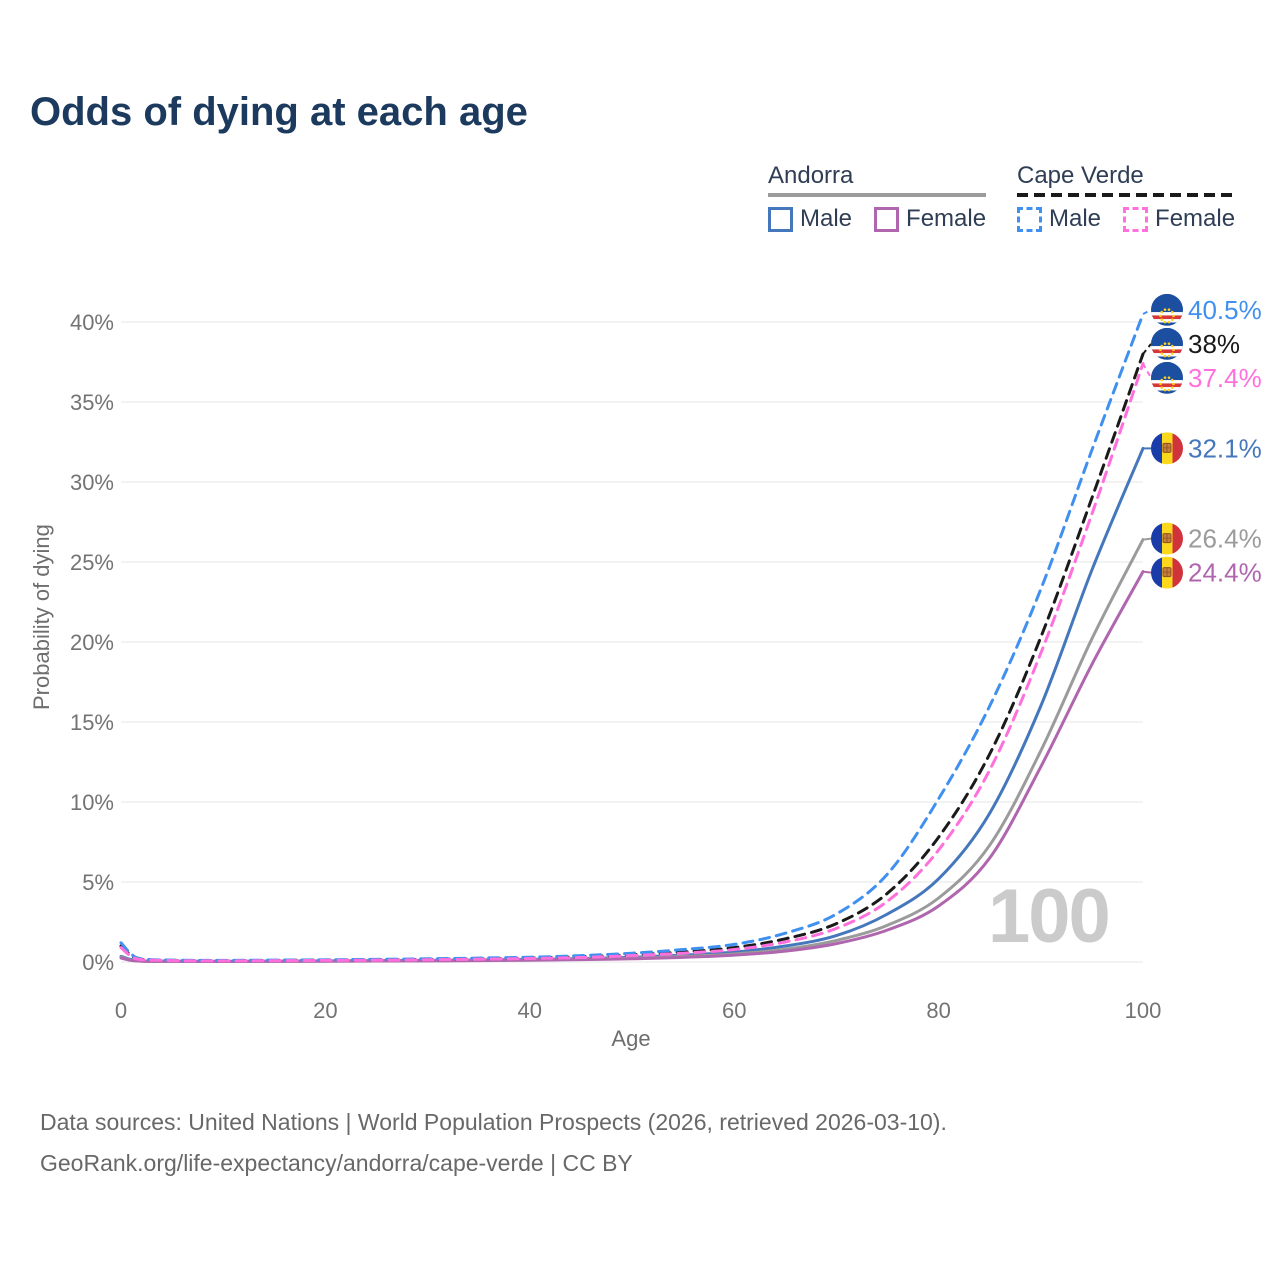 This screenshot has height=1280, width=1280. I want to click on page-title: Odds of dying at each age, so click(279, 112).